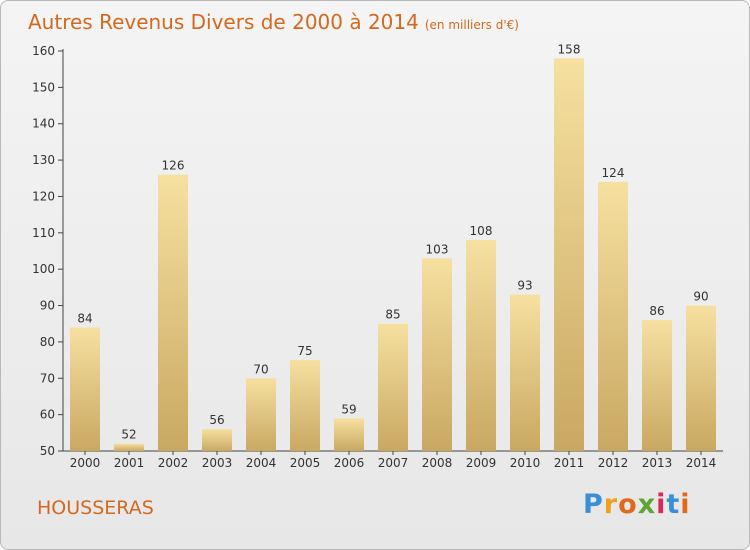 The image size is (750, 550). I want to click on logo-letter: r, so click(611, 504).